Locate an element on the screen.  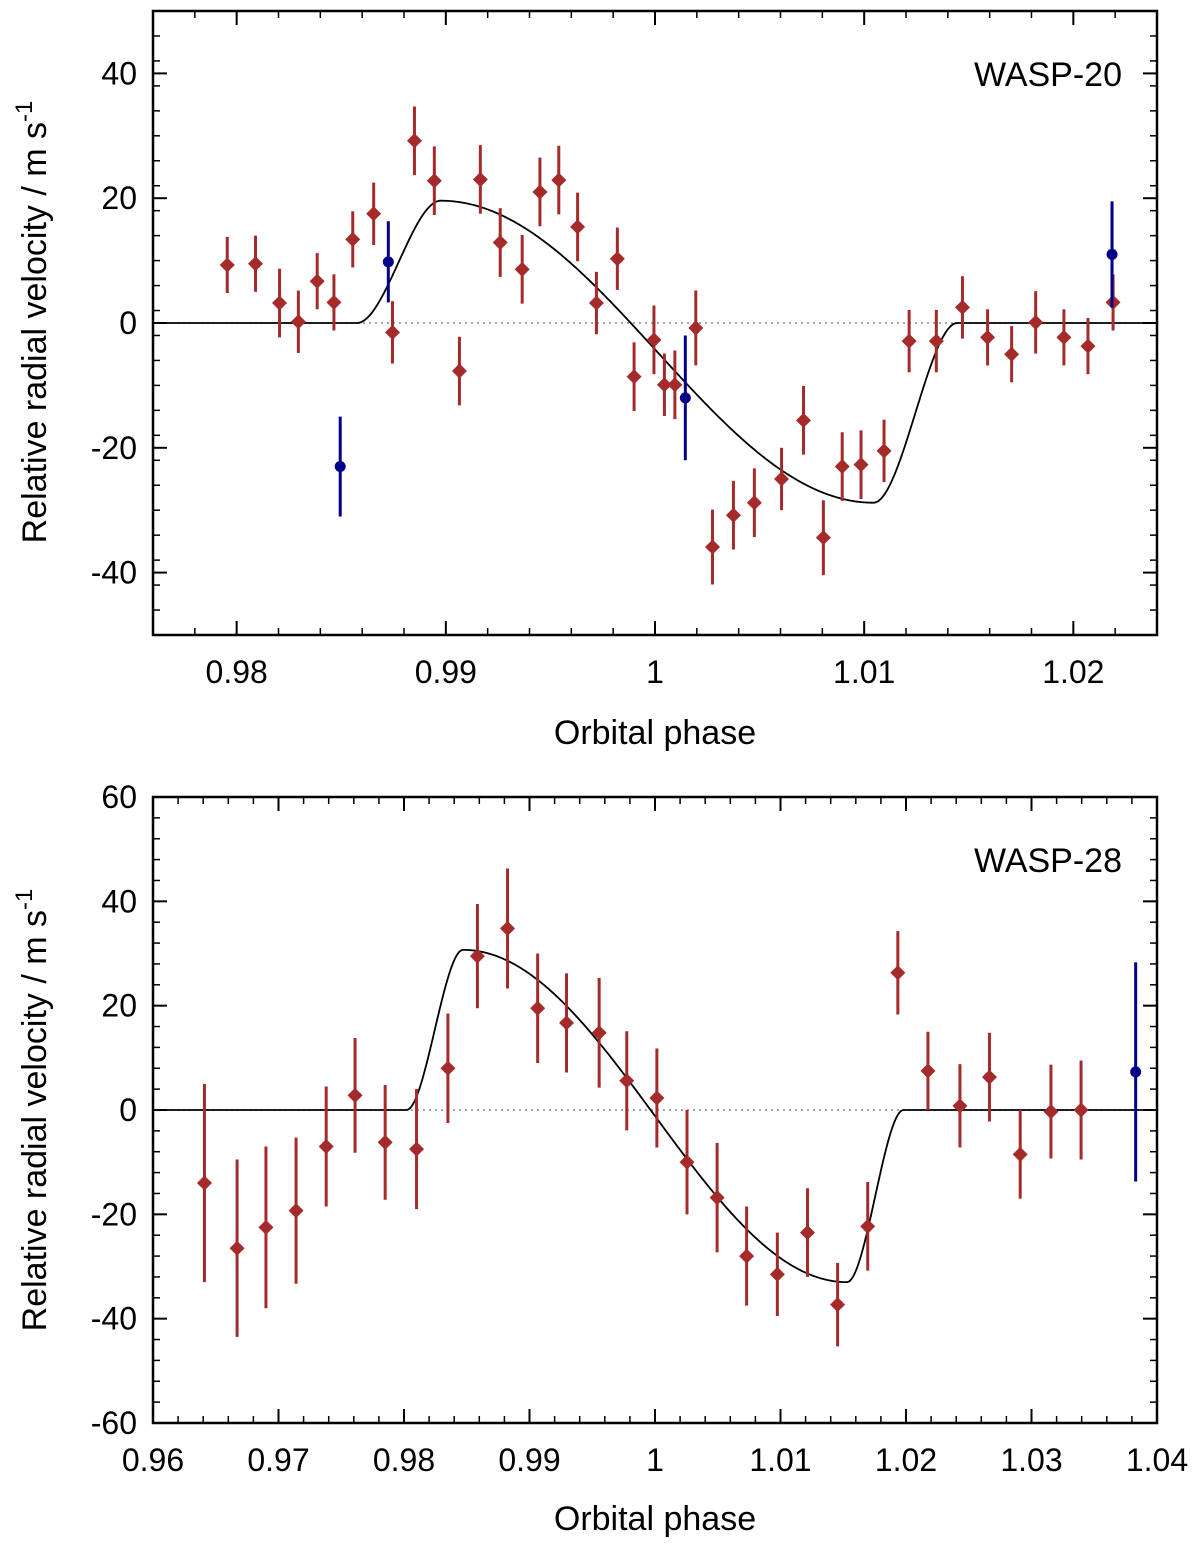
y-axis-title: Relative radial velocity / m s-1 is located at coordinates (32, 322).